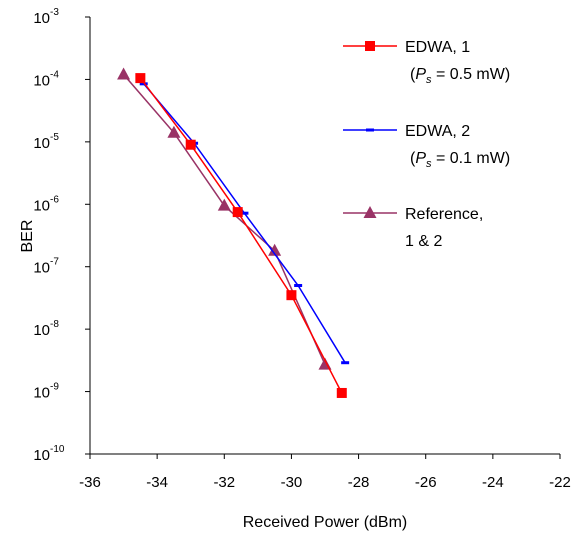 This screenshot has height=540, width=579. What do you see at coordinates (61, 235) in the screenshot?
I see `y-axis-ticks: 10-310-410-510-610-710-810-910-10` at bounding box center [61, 235].